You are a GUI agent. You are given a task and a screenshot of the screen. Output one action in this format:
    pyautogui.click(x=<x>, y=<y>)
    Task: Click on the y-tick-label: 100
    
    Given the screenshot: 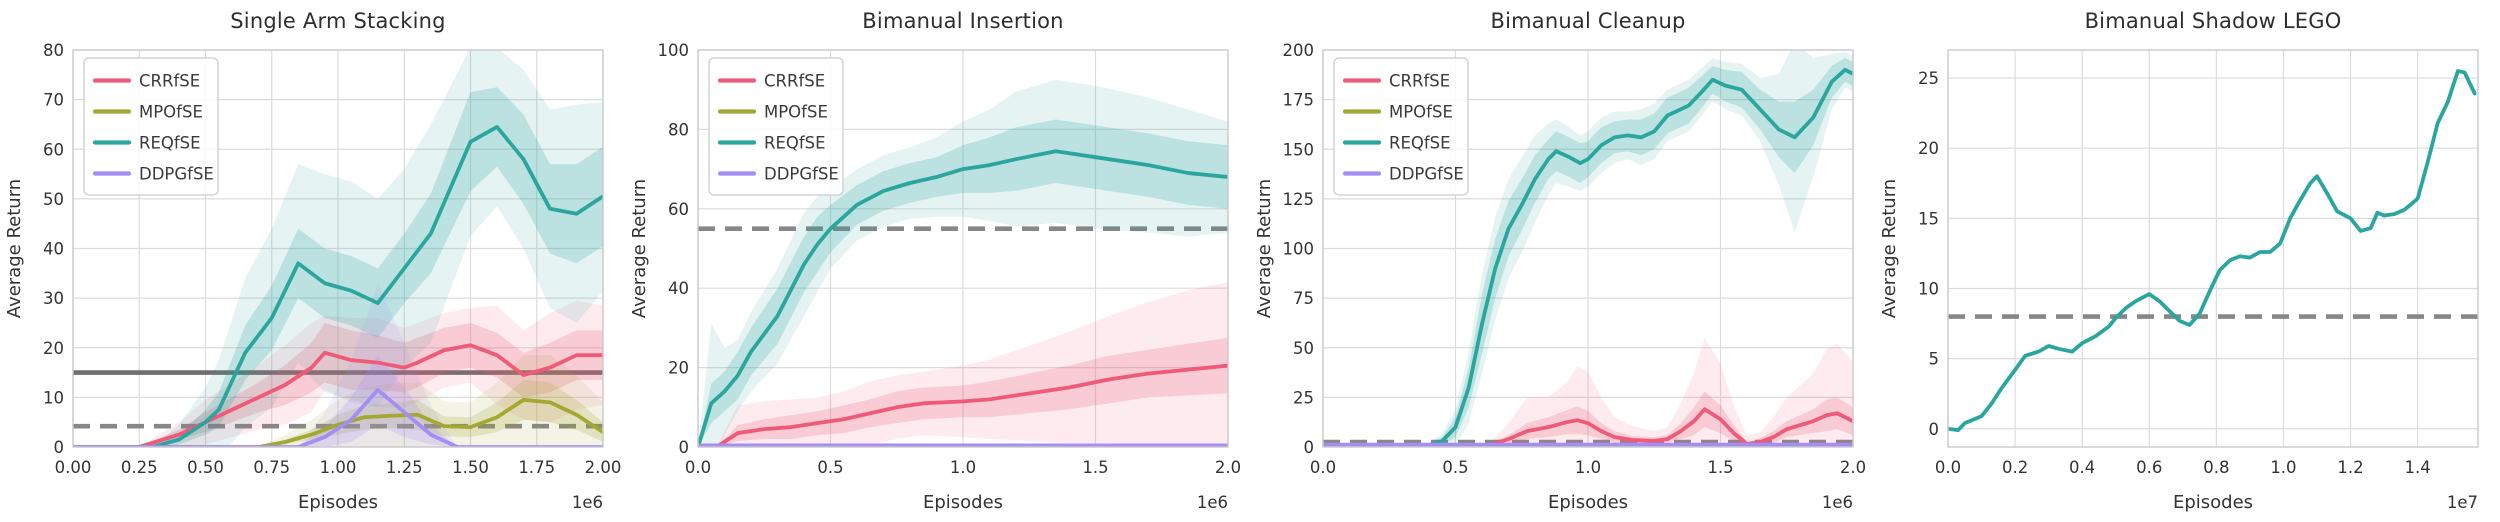 What is the action you would take?
    pyautogui.click(x=1299, y=249)
    